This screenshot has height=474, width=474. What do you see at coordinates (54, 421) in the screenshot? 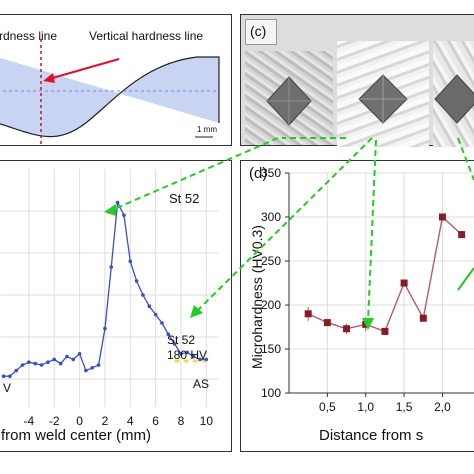
I see `x-tick-label: -2` at bounding box center [54, 421].